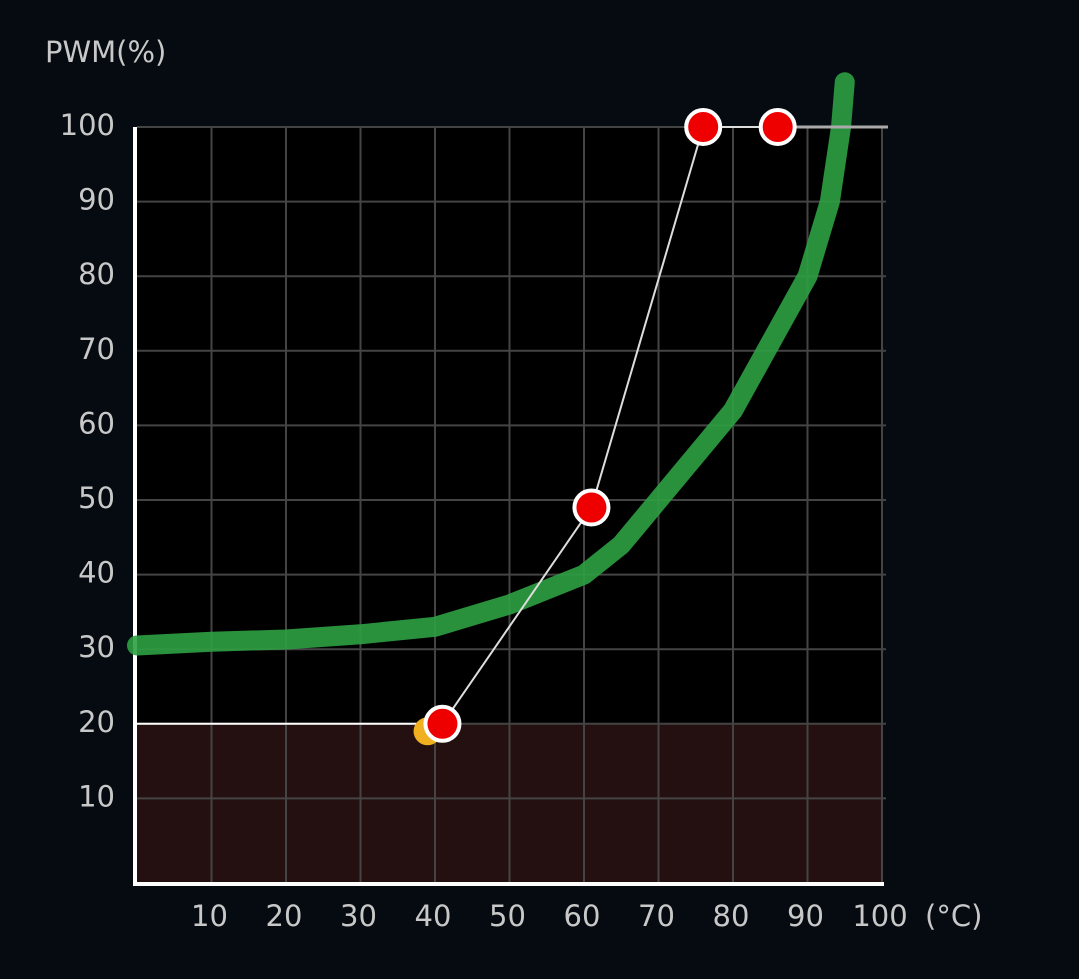 The height and width of the screenshot is (979, 1079). What do you see at coordinates (656, 916) in the screenshot?
I see `x-tick-label: 70` at bounding box center [656, 916].